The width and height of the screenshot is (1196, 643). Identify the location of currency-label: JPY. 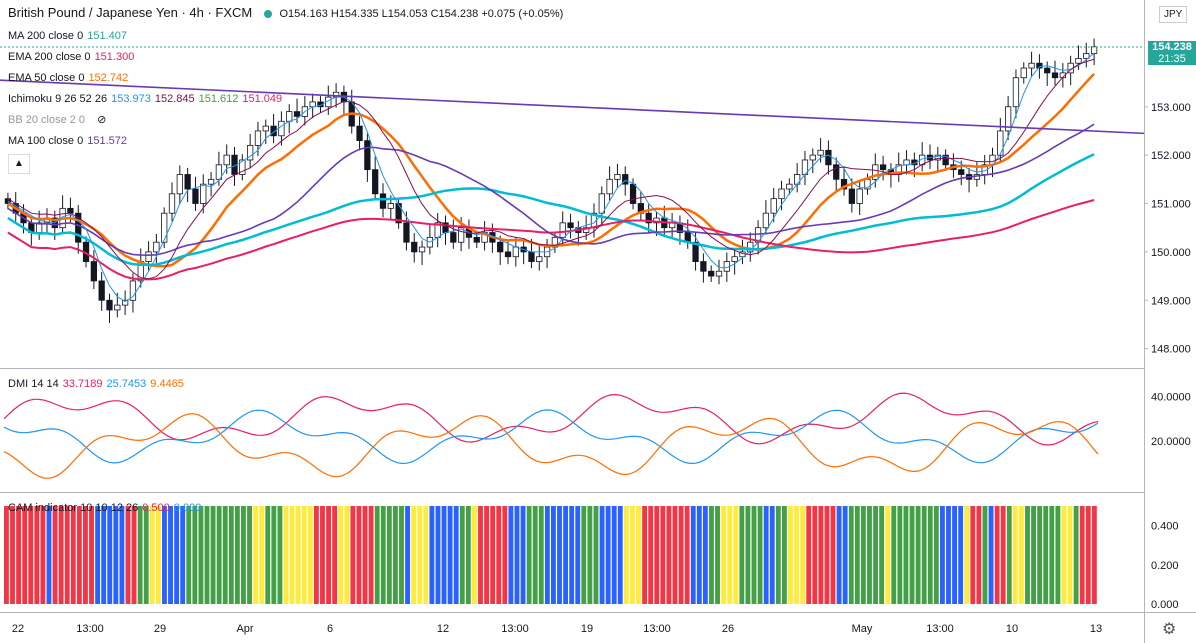
(1173, 14).